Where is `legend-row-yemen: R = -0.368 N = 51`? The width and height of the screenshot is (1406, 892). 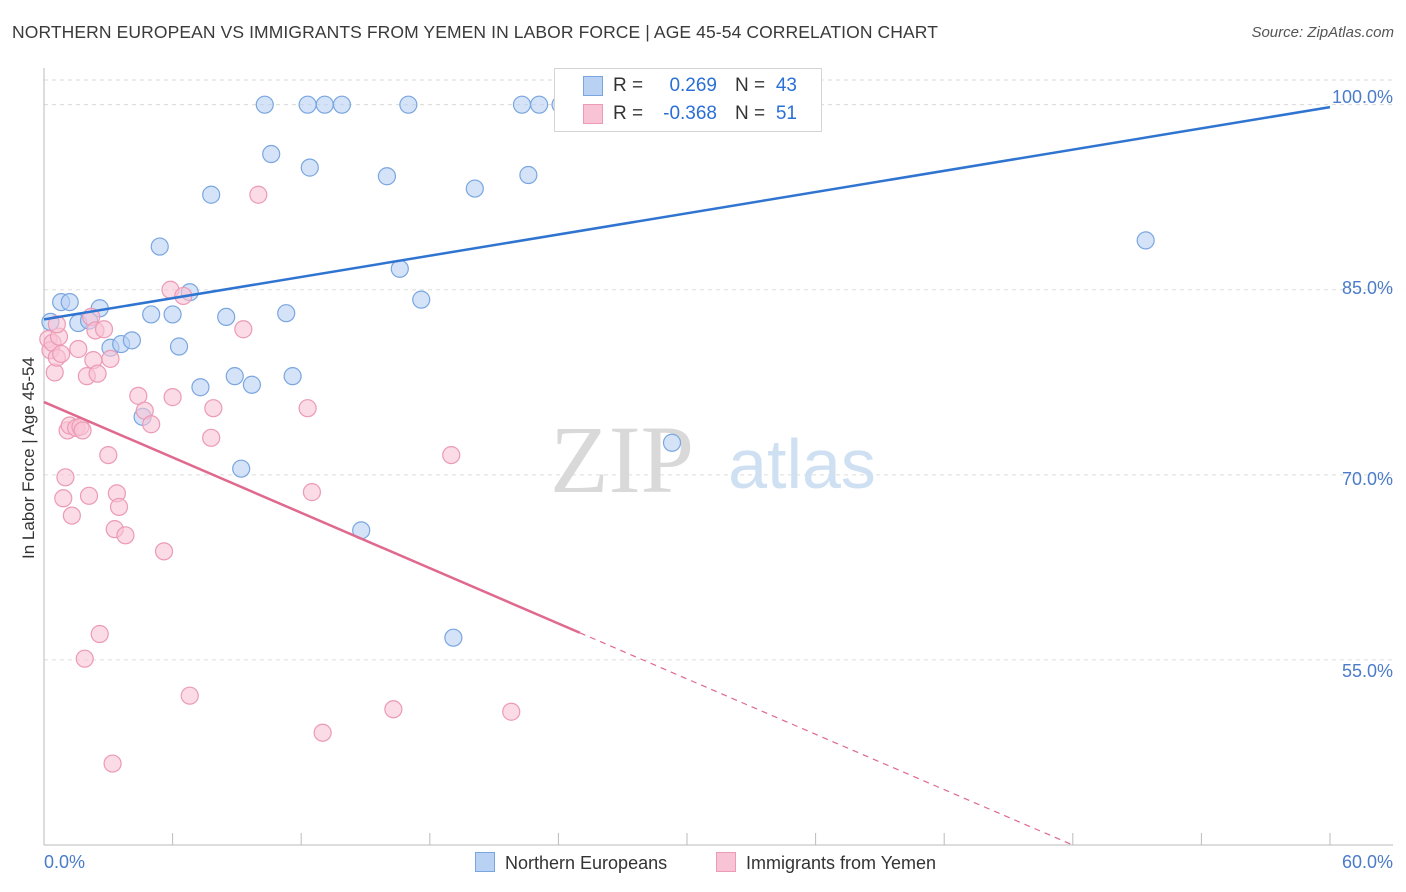
legend-row-yemen: R = -0.368 N = 51 is located at coordinates (688, 114).